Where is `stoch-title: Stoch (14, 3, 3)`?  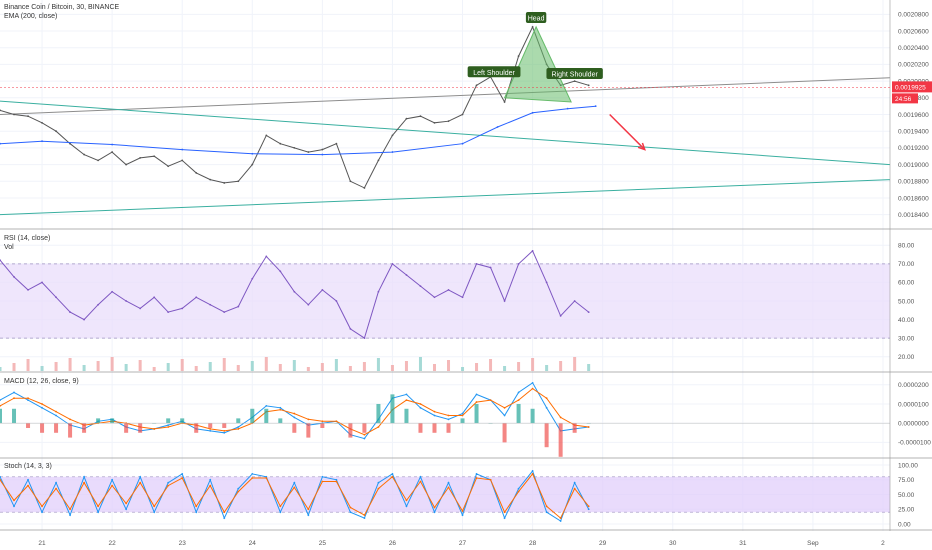
stoch-title: Stoch (14, 3, 3) is located at coordinates (28, 466).